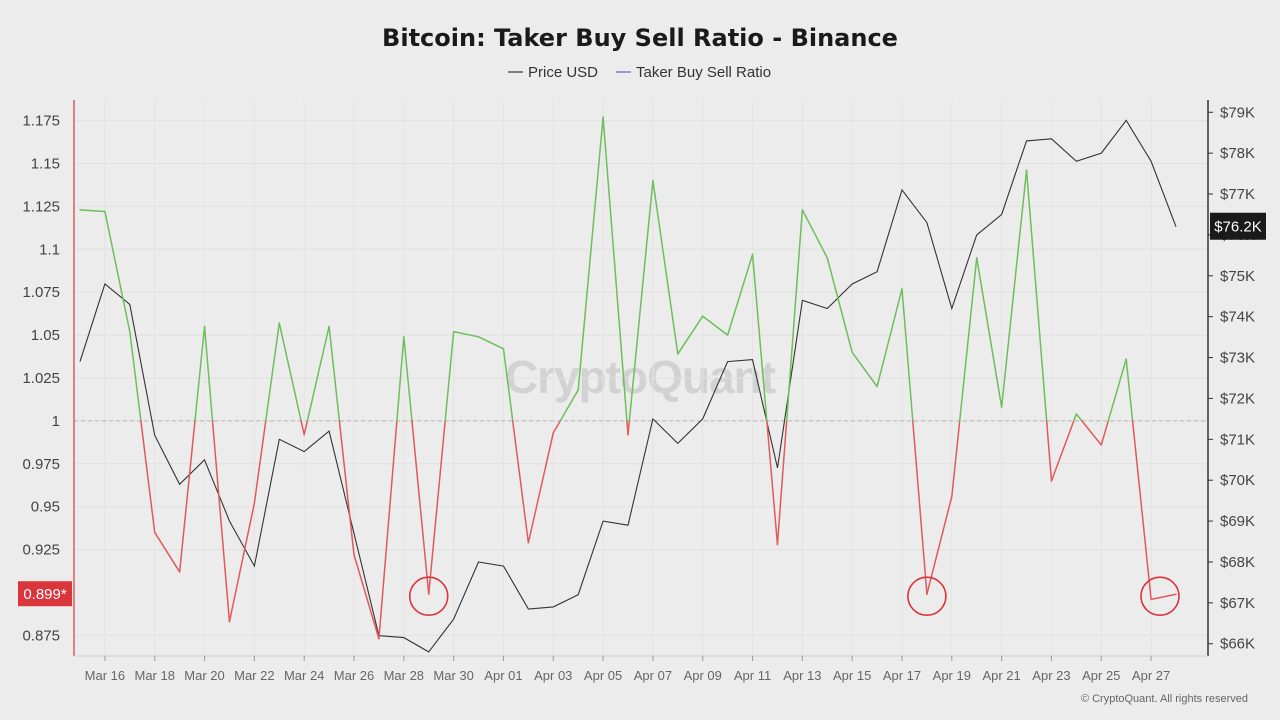  I want to click on legend-price-label: Price USD, so click(563, 72).